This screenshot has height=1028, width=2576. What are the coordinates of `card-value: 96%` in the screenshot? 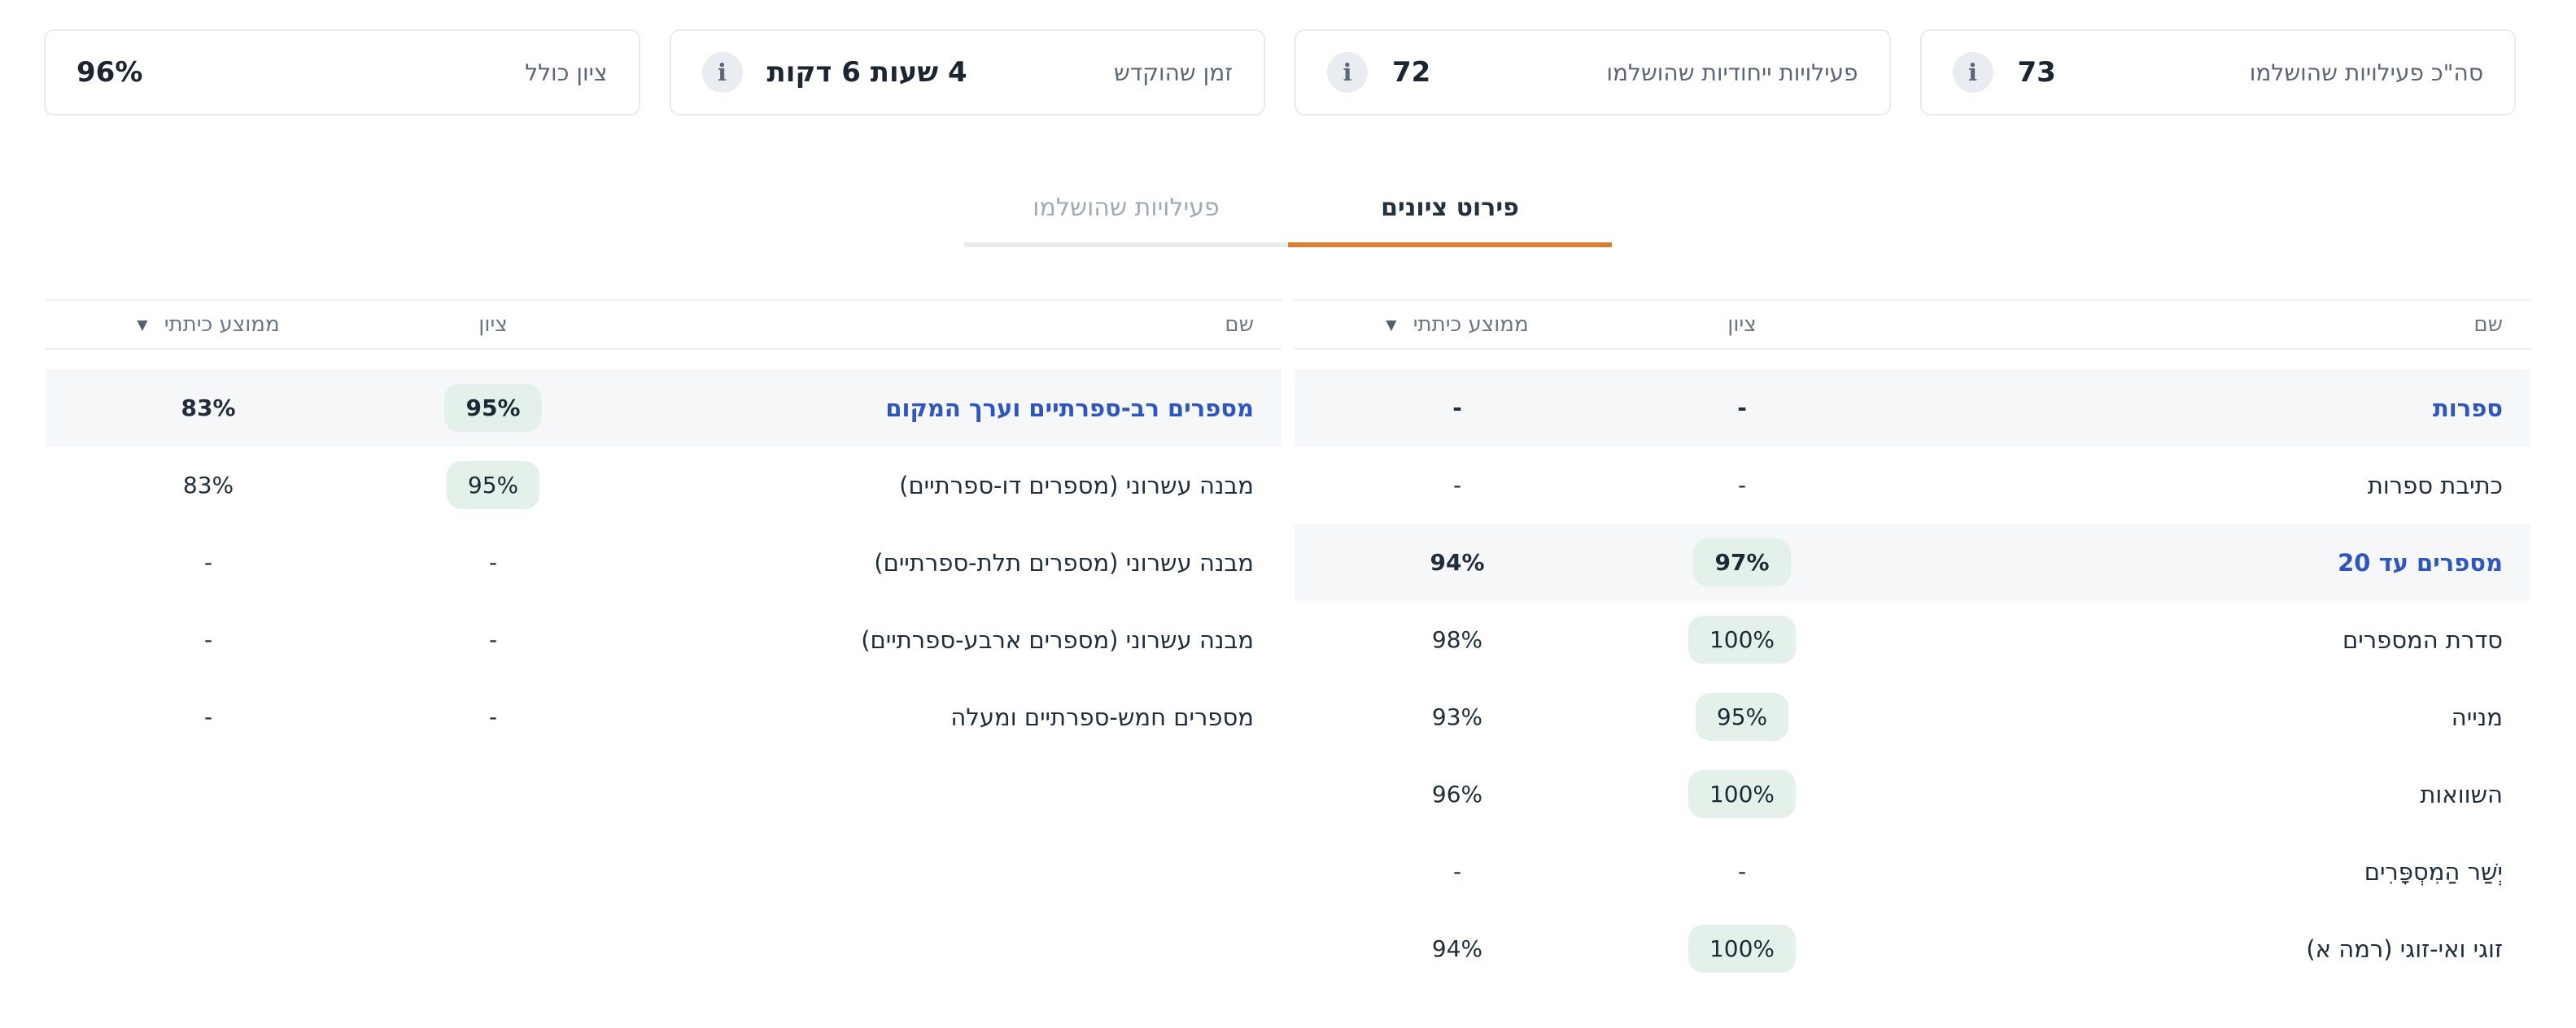 It's located at (109, 72).